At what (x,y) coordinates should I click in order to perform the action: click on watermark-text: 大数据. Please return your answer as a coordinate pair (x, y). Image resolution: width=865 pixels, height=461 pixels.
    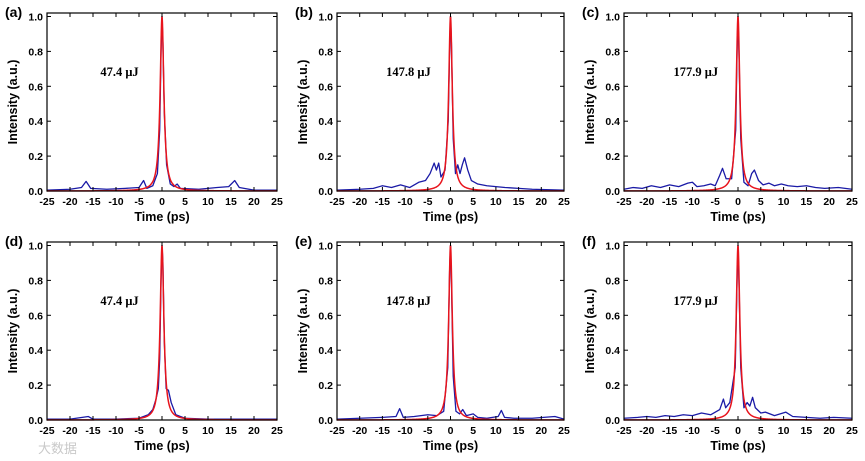
    Looking at the image, I should click on (57, 449).